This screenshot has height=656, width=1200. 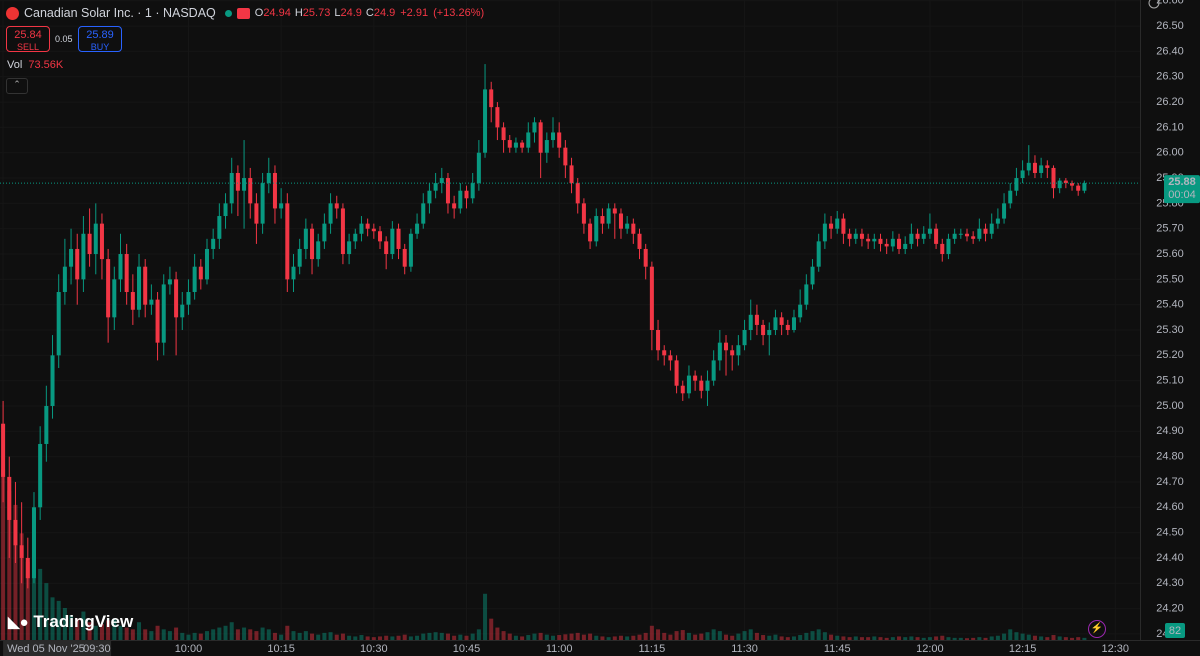 I want to click on buy-label: BUY, so click(x=100, y=47).